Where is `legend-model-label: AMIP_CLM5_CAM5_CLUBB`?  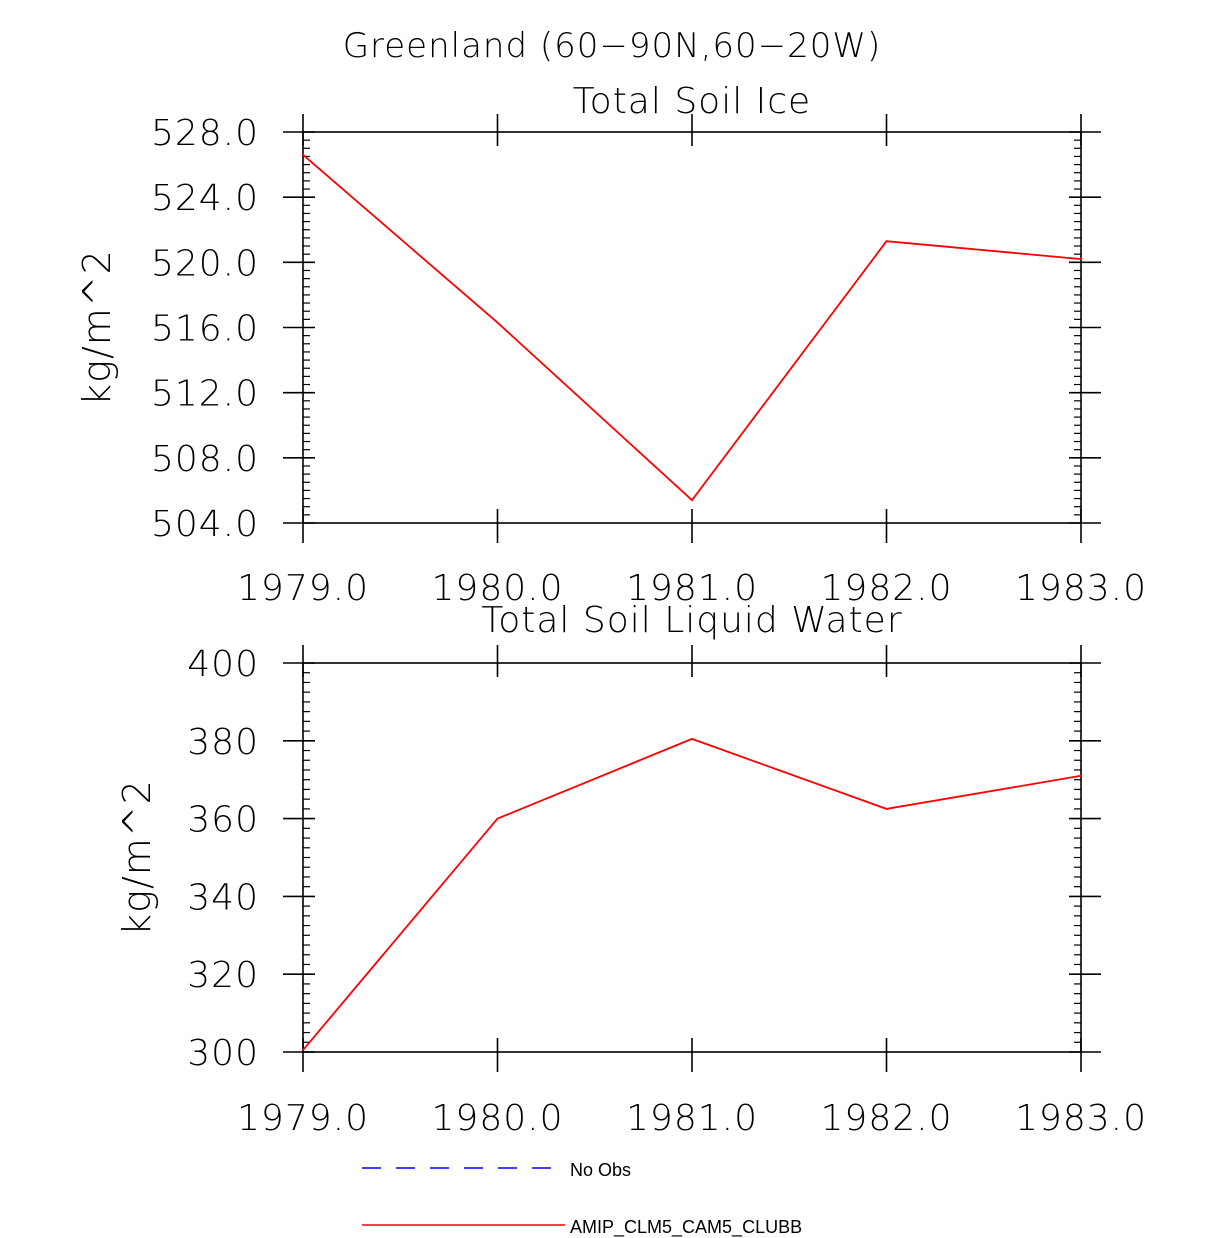
legend-model-label: AMIP_CLM5_CAM5_CLUBB is located at coordinates (686, 1227).